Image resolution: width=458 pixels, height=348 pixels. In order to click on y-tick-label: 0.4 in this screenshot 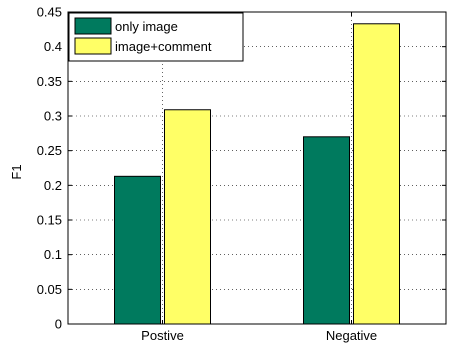, I will do `click(53, 46)`.